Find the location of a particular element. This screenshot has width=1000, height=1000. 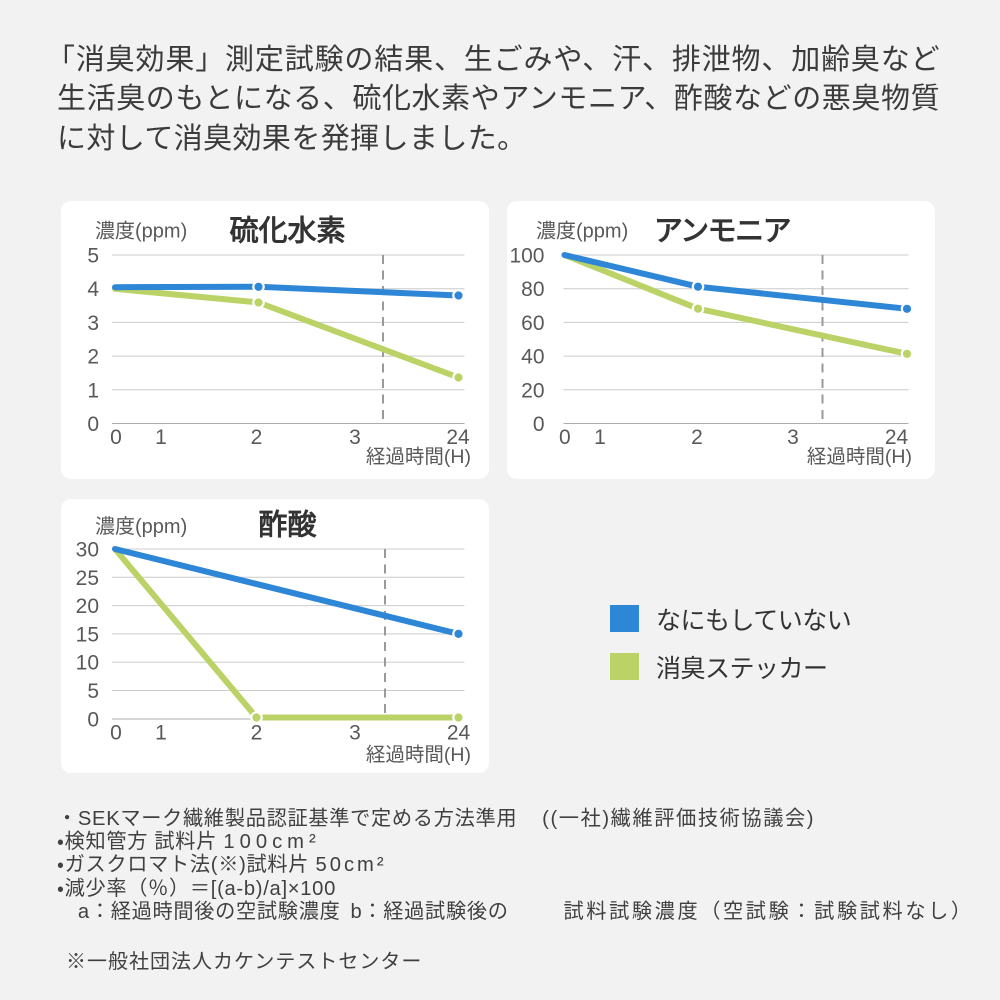

svg-text: 60 is located at coordinates (532, 323).